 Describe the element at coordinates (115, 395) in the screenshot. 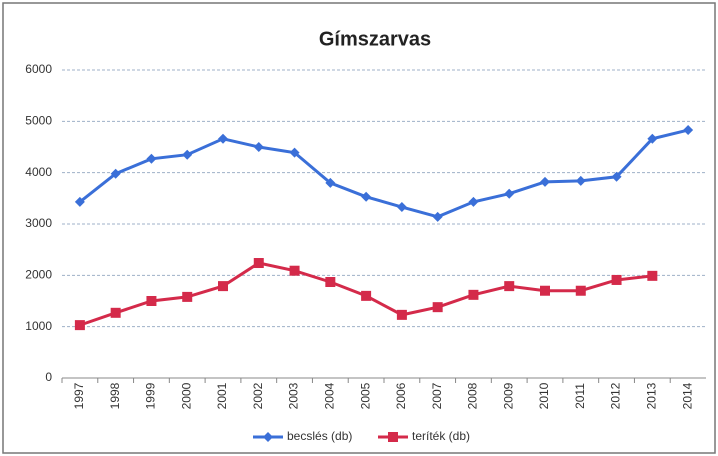

I see `x-tick-label: 1998` at that location.